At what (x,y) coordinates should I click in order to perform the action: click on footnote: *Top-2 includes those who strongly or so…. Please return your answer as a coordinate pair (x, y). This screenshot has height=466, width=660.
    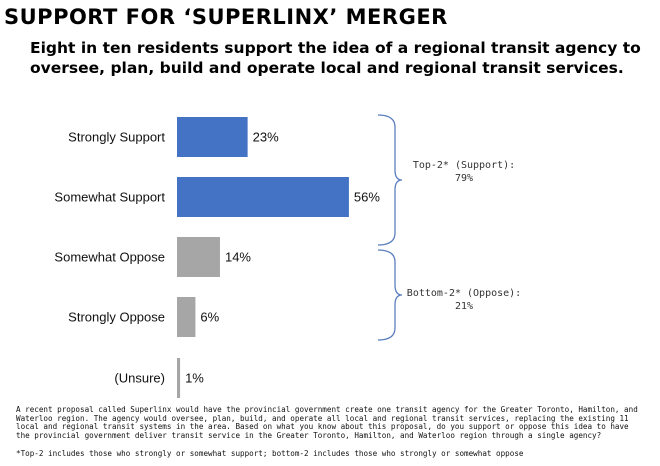
    Looking at the image, I should click on (270, 453).